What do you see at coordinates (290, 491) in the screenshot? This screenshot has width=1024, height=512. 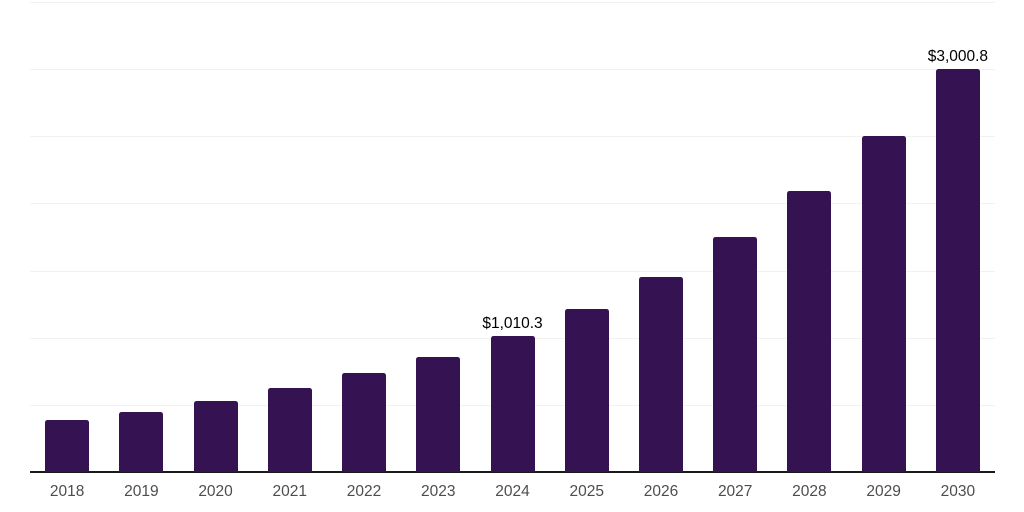 I see `x-tick-label-2021: 2021` at bounding box center [290, 491].